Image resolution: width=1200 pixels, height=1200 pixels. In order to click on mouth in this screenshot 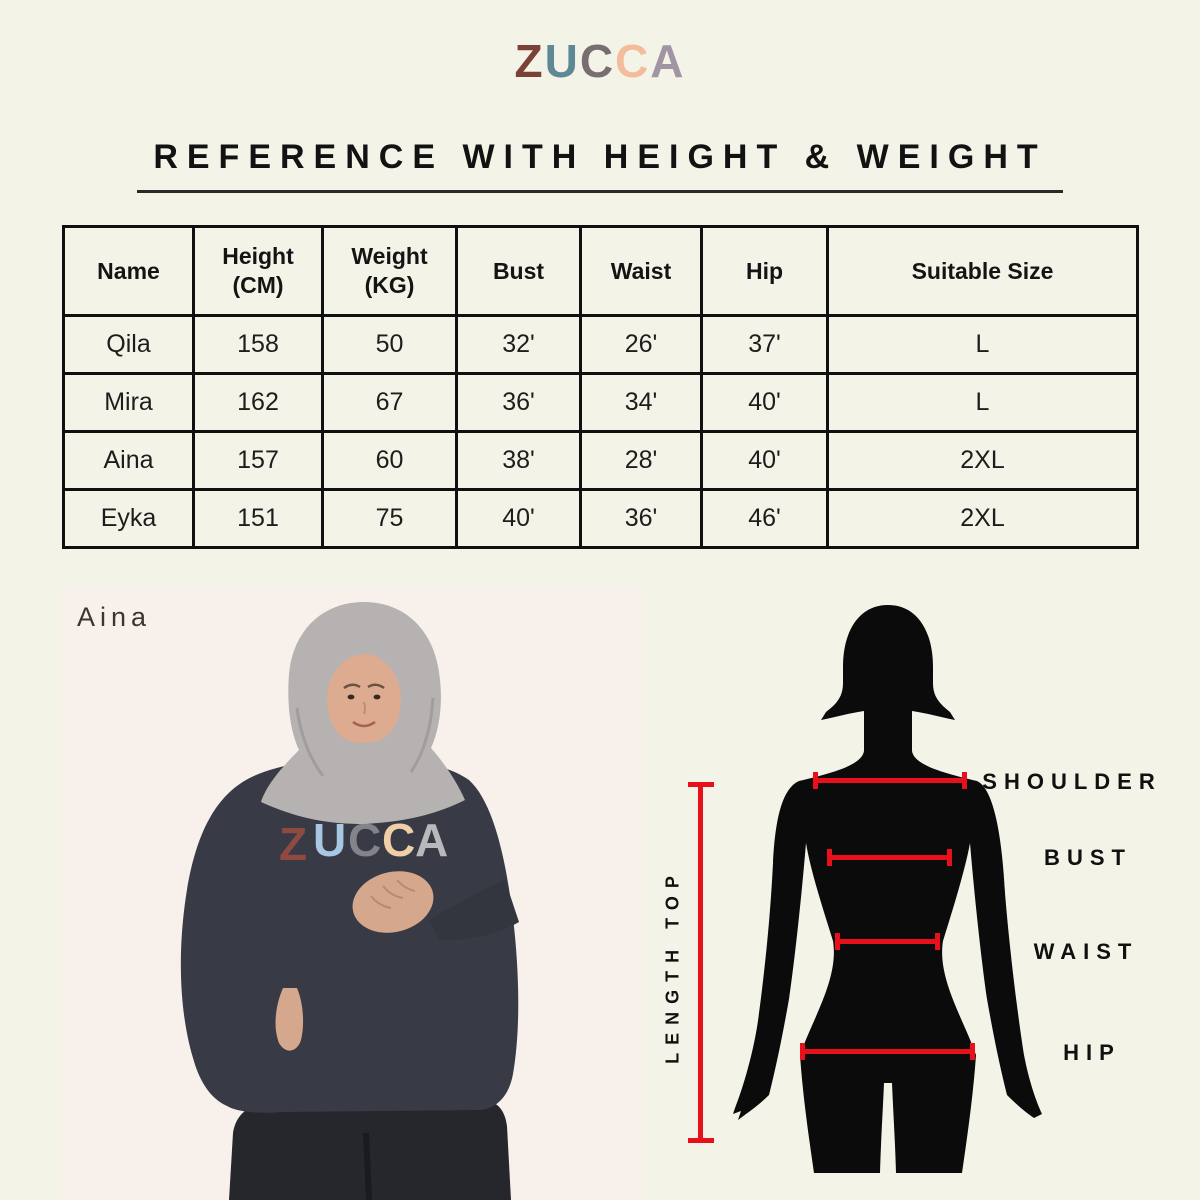, I will do `click(364, 724)`.